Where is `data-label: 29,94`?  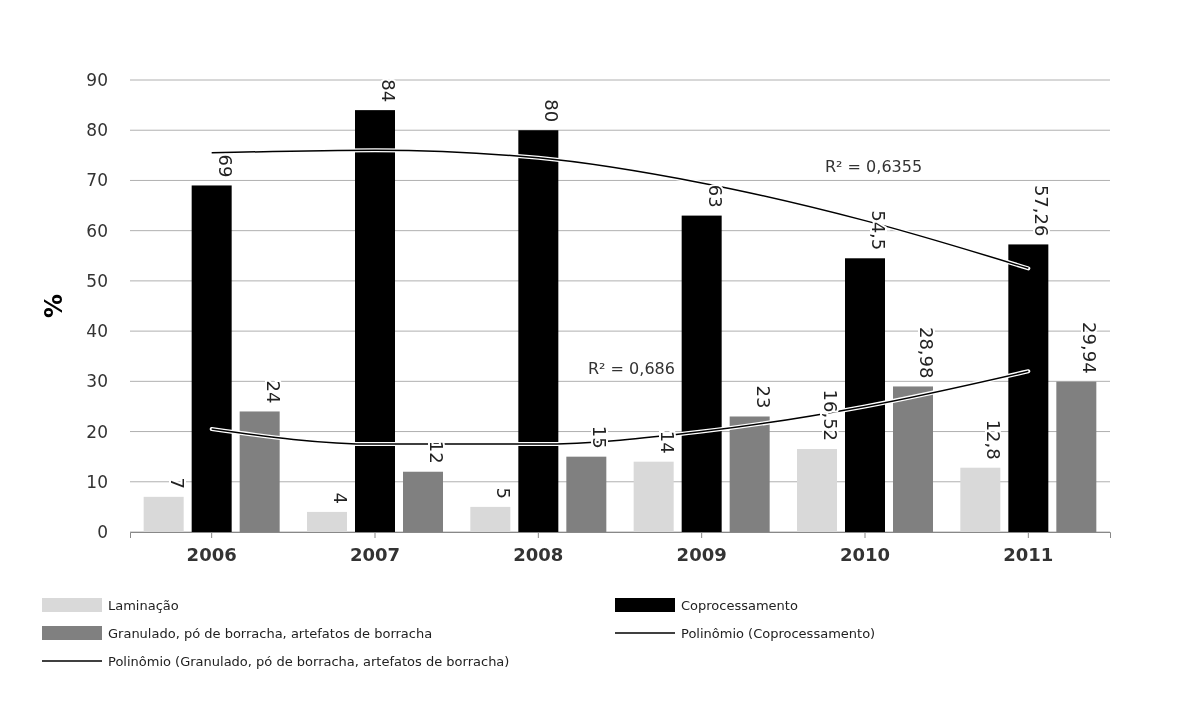 data-label: 29,94 is located at coordinates (1090, 348).